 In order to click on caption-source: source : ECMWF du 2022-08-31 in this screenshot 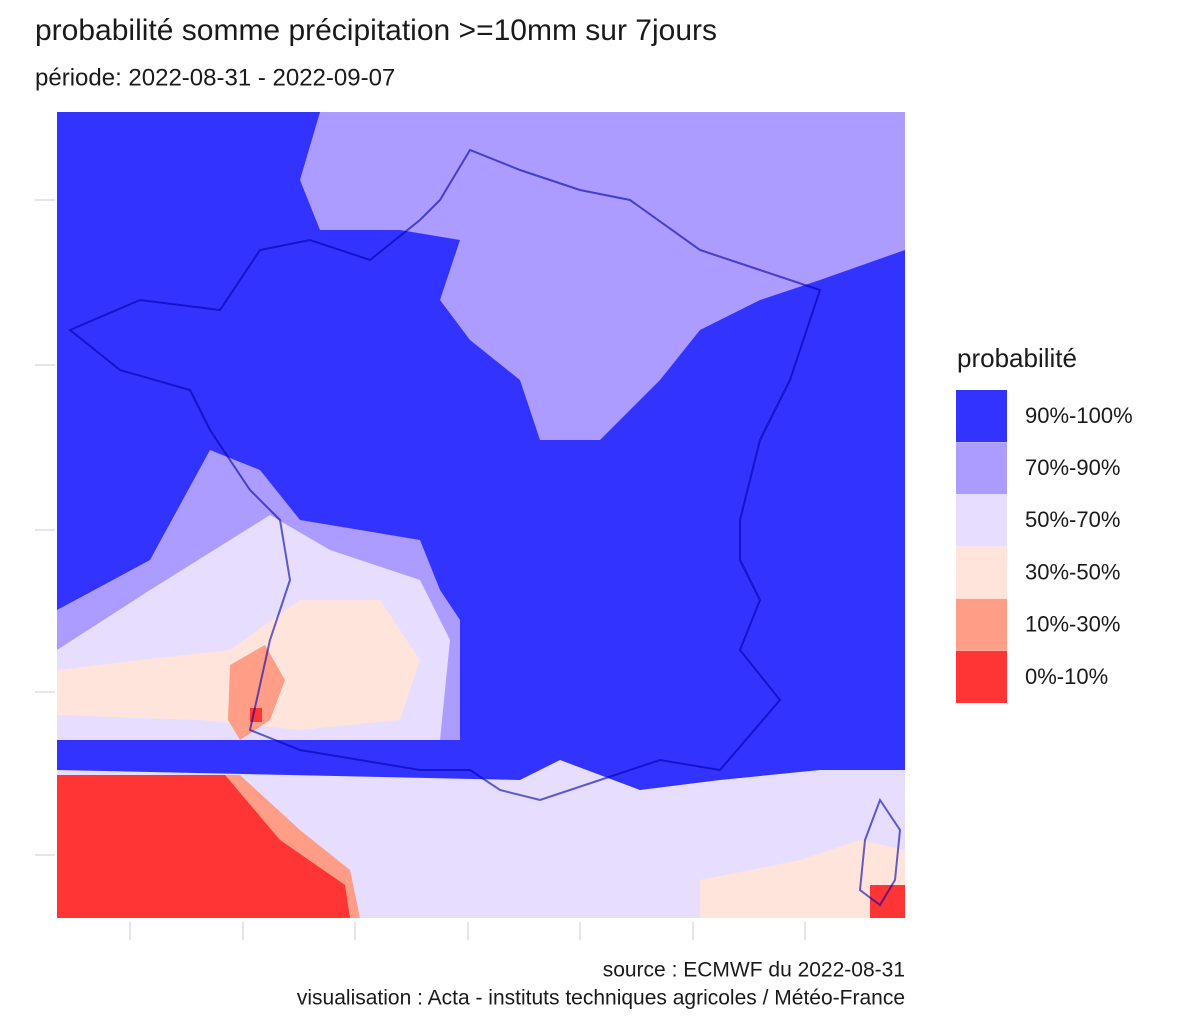, I will do `click(754, 970)`.